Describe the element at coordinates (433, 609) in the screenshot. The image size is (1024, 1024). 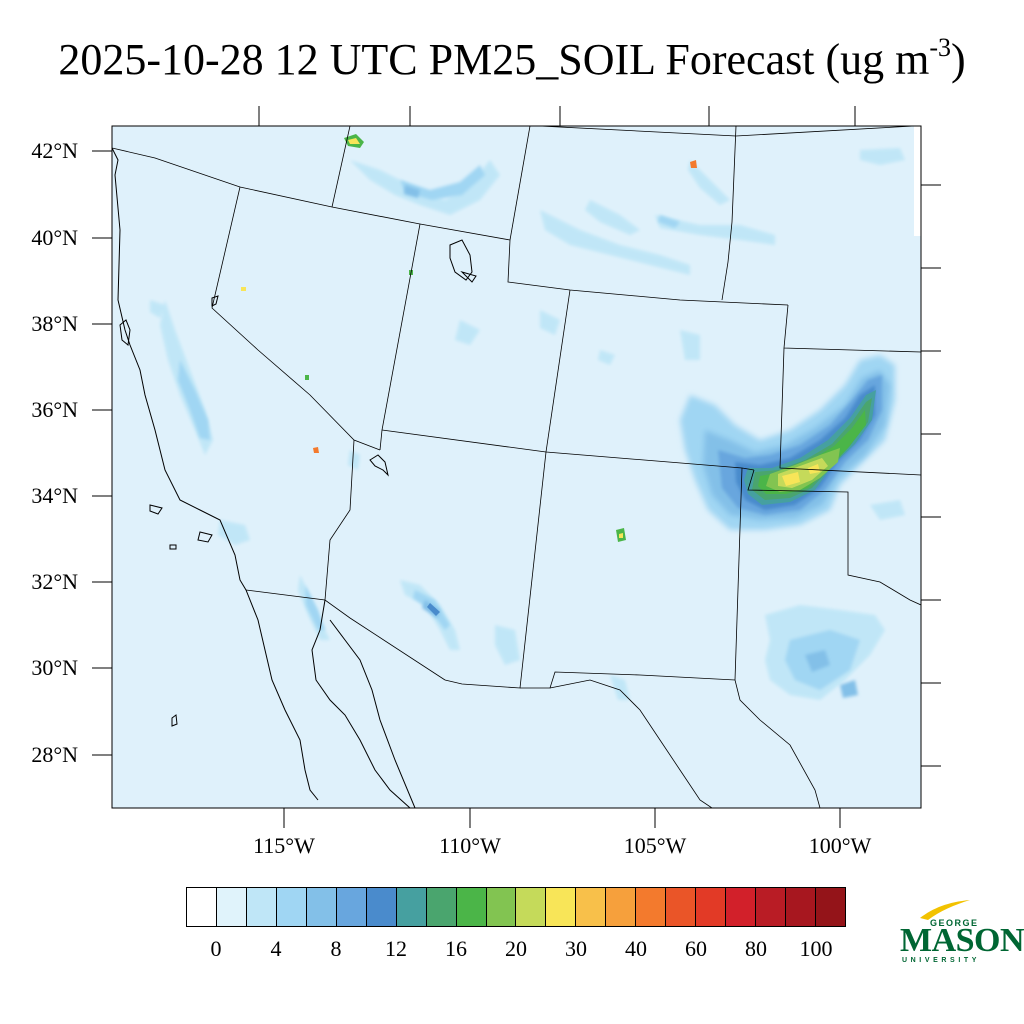
I see `dark-blue-spots` at that location.